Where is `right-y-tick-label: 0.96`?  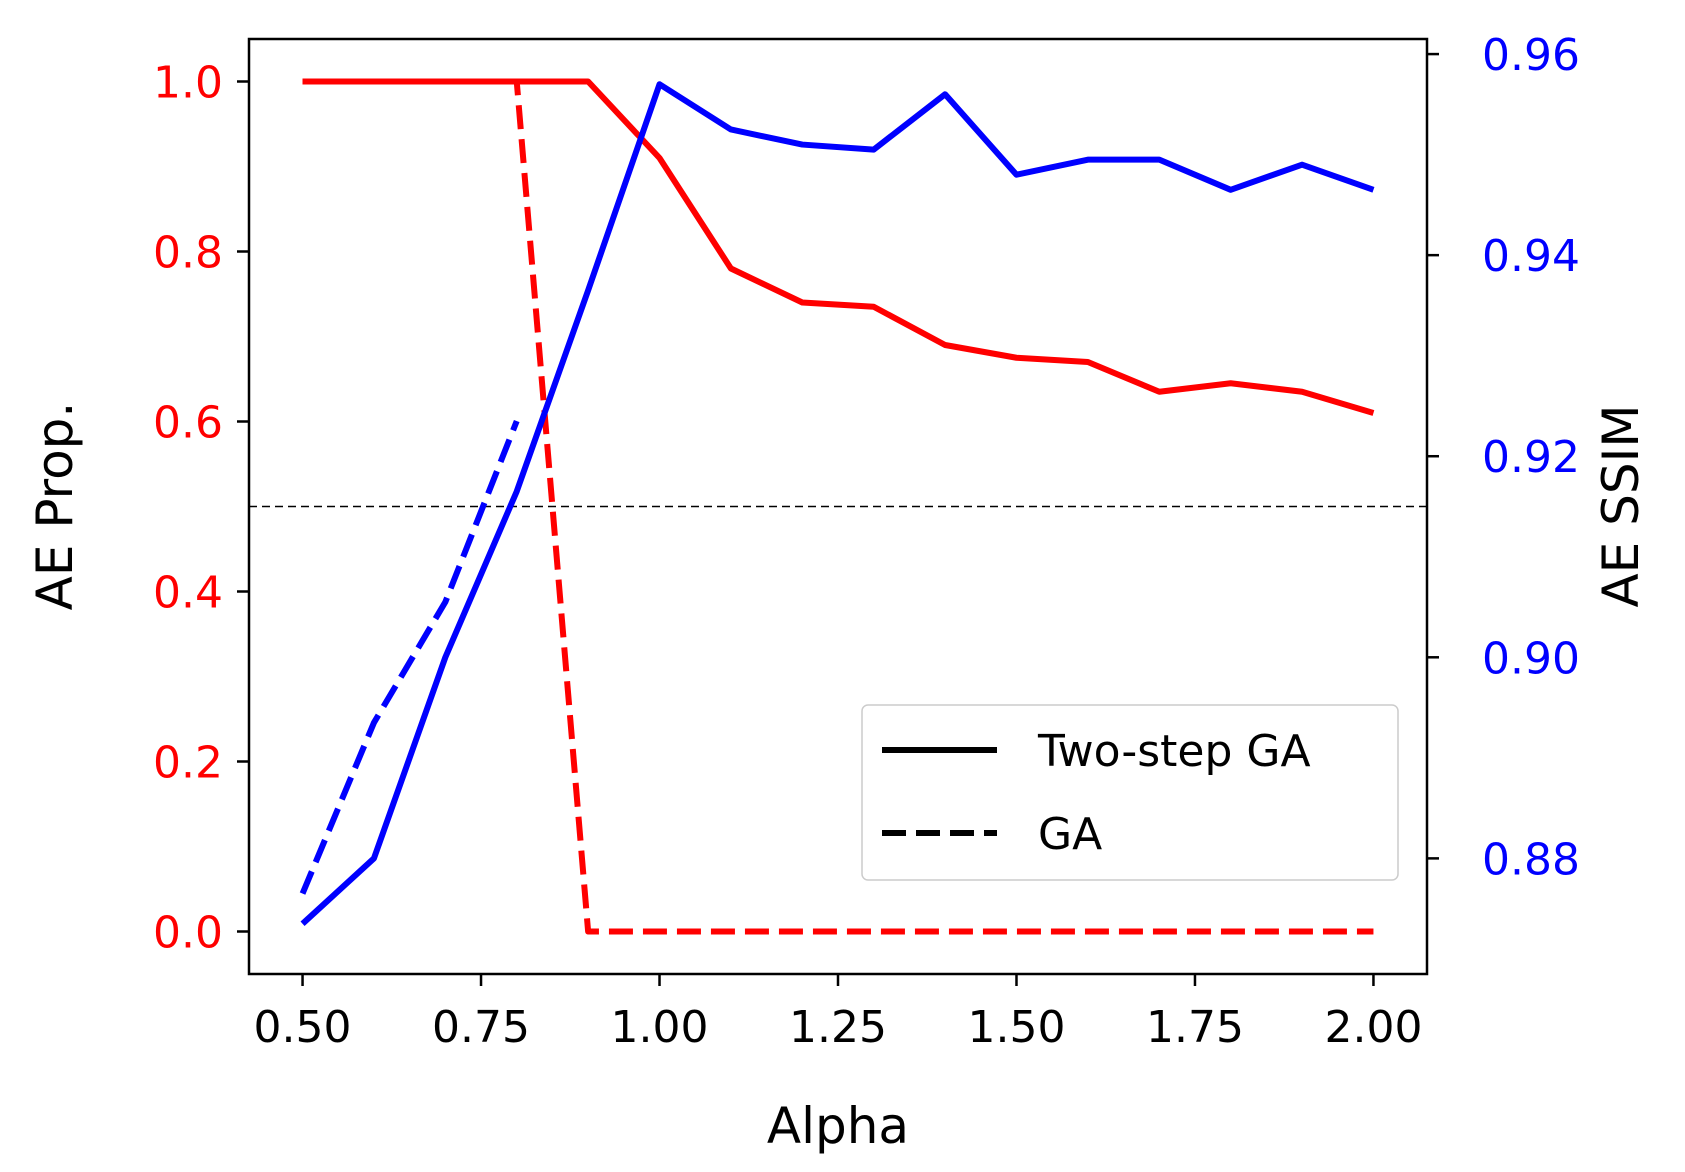
right-y-tick-label: 0.96 is located at coordinates (1531, 55).